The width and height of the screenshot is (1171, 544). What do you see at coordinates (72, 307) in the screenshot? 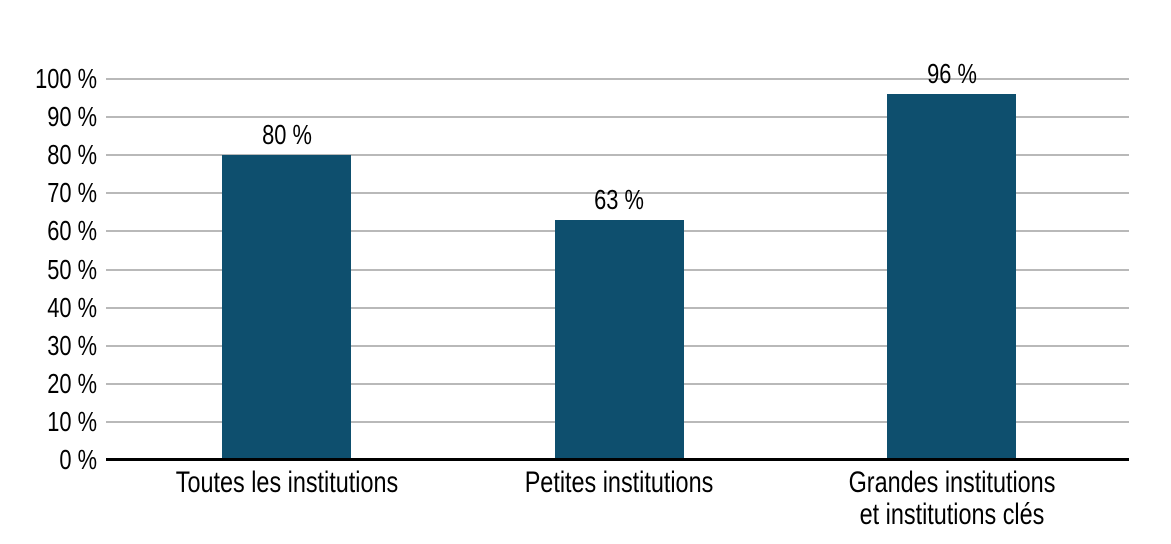
I see `y-axis-tick-label: 40 %` at bounding box center [72, 307].